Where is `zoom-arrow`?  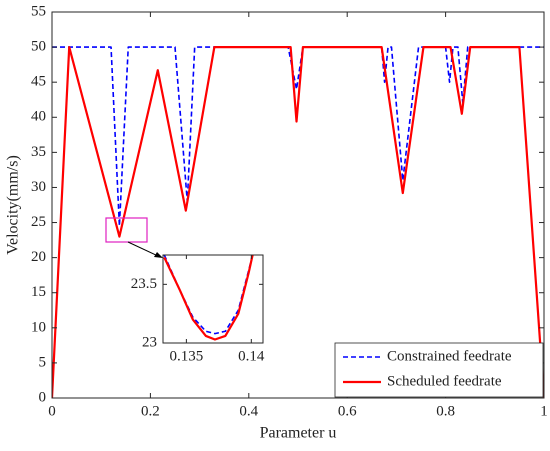 zoom-arrow is located at coordinates (143, 249).